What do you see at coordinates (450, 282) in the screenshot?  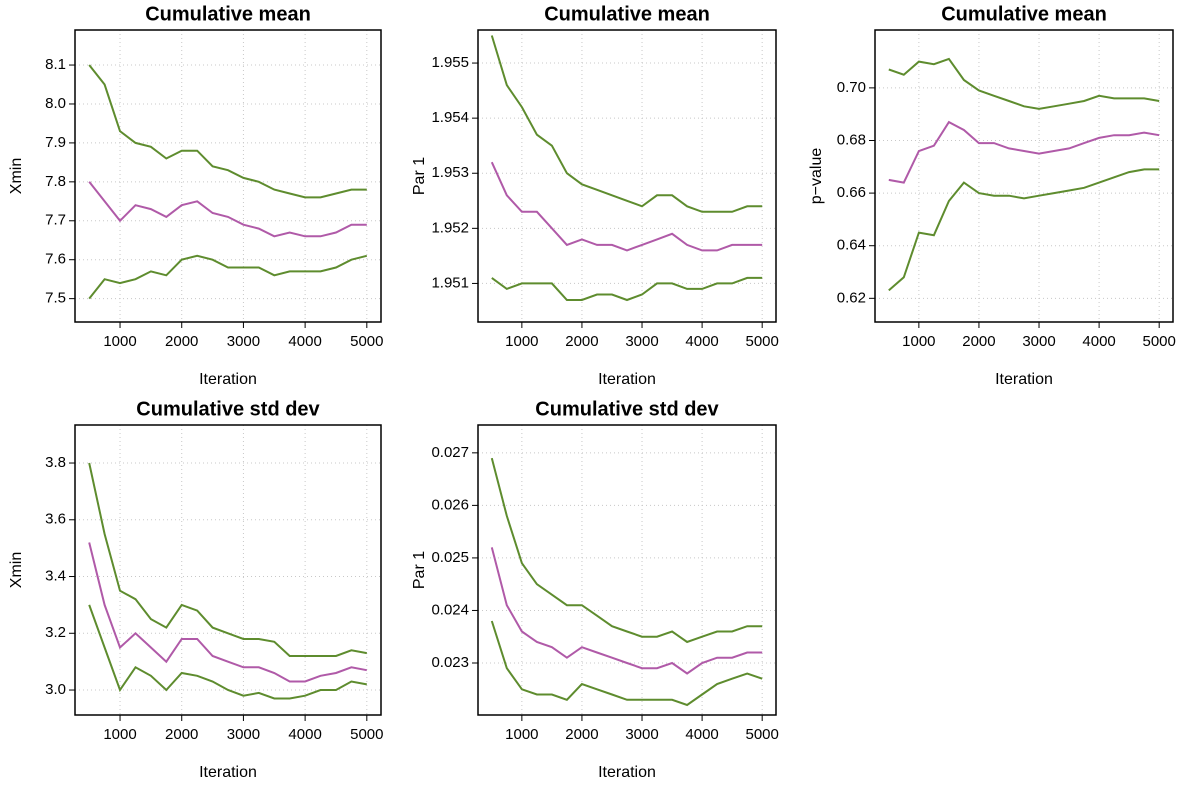 I see `y-tick-label: 1.951` at bounding box center [450, 282].